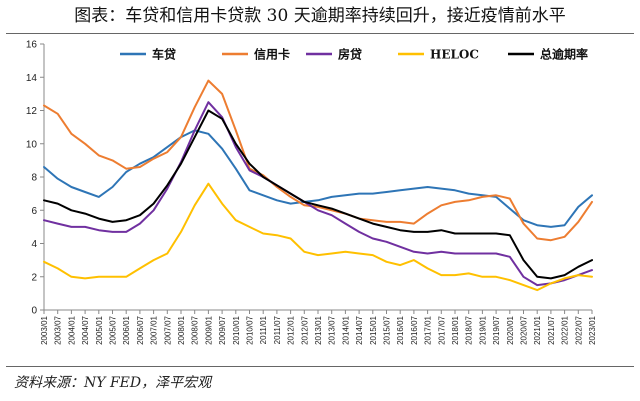 The width and height of the screenshot is (640, 401). Describe the element at coordinates (510, 329) in the screenshot. I see `x-tick-label: 2020/01` at that location.